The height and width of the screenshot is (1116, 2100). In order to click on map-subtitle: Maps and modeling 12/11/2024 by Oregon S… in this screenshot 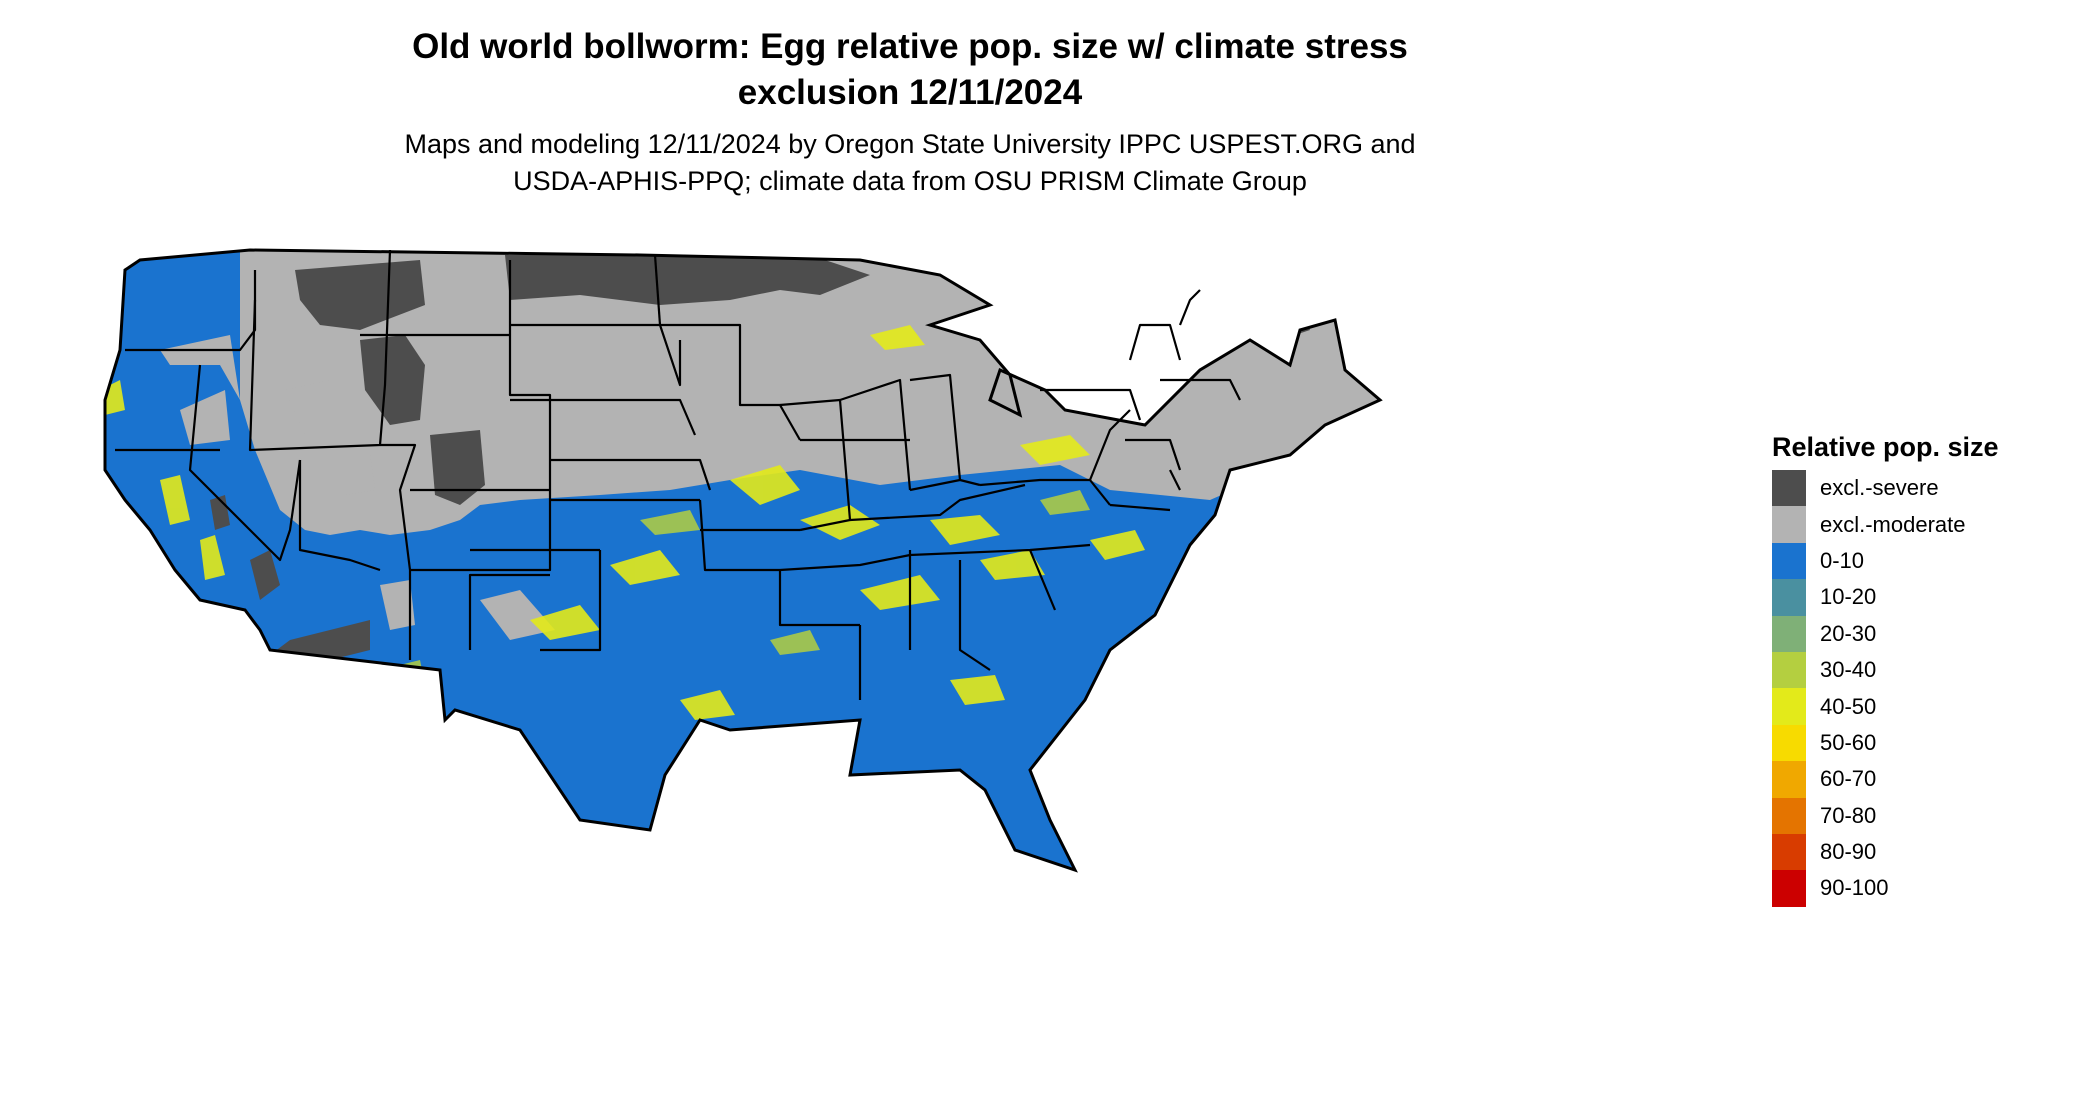, I will do `click(910, 163)`.